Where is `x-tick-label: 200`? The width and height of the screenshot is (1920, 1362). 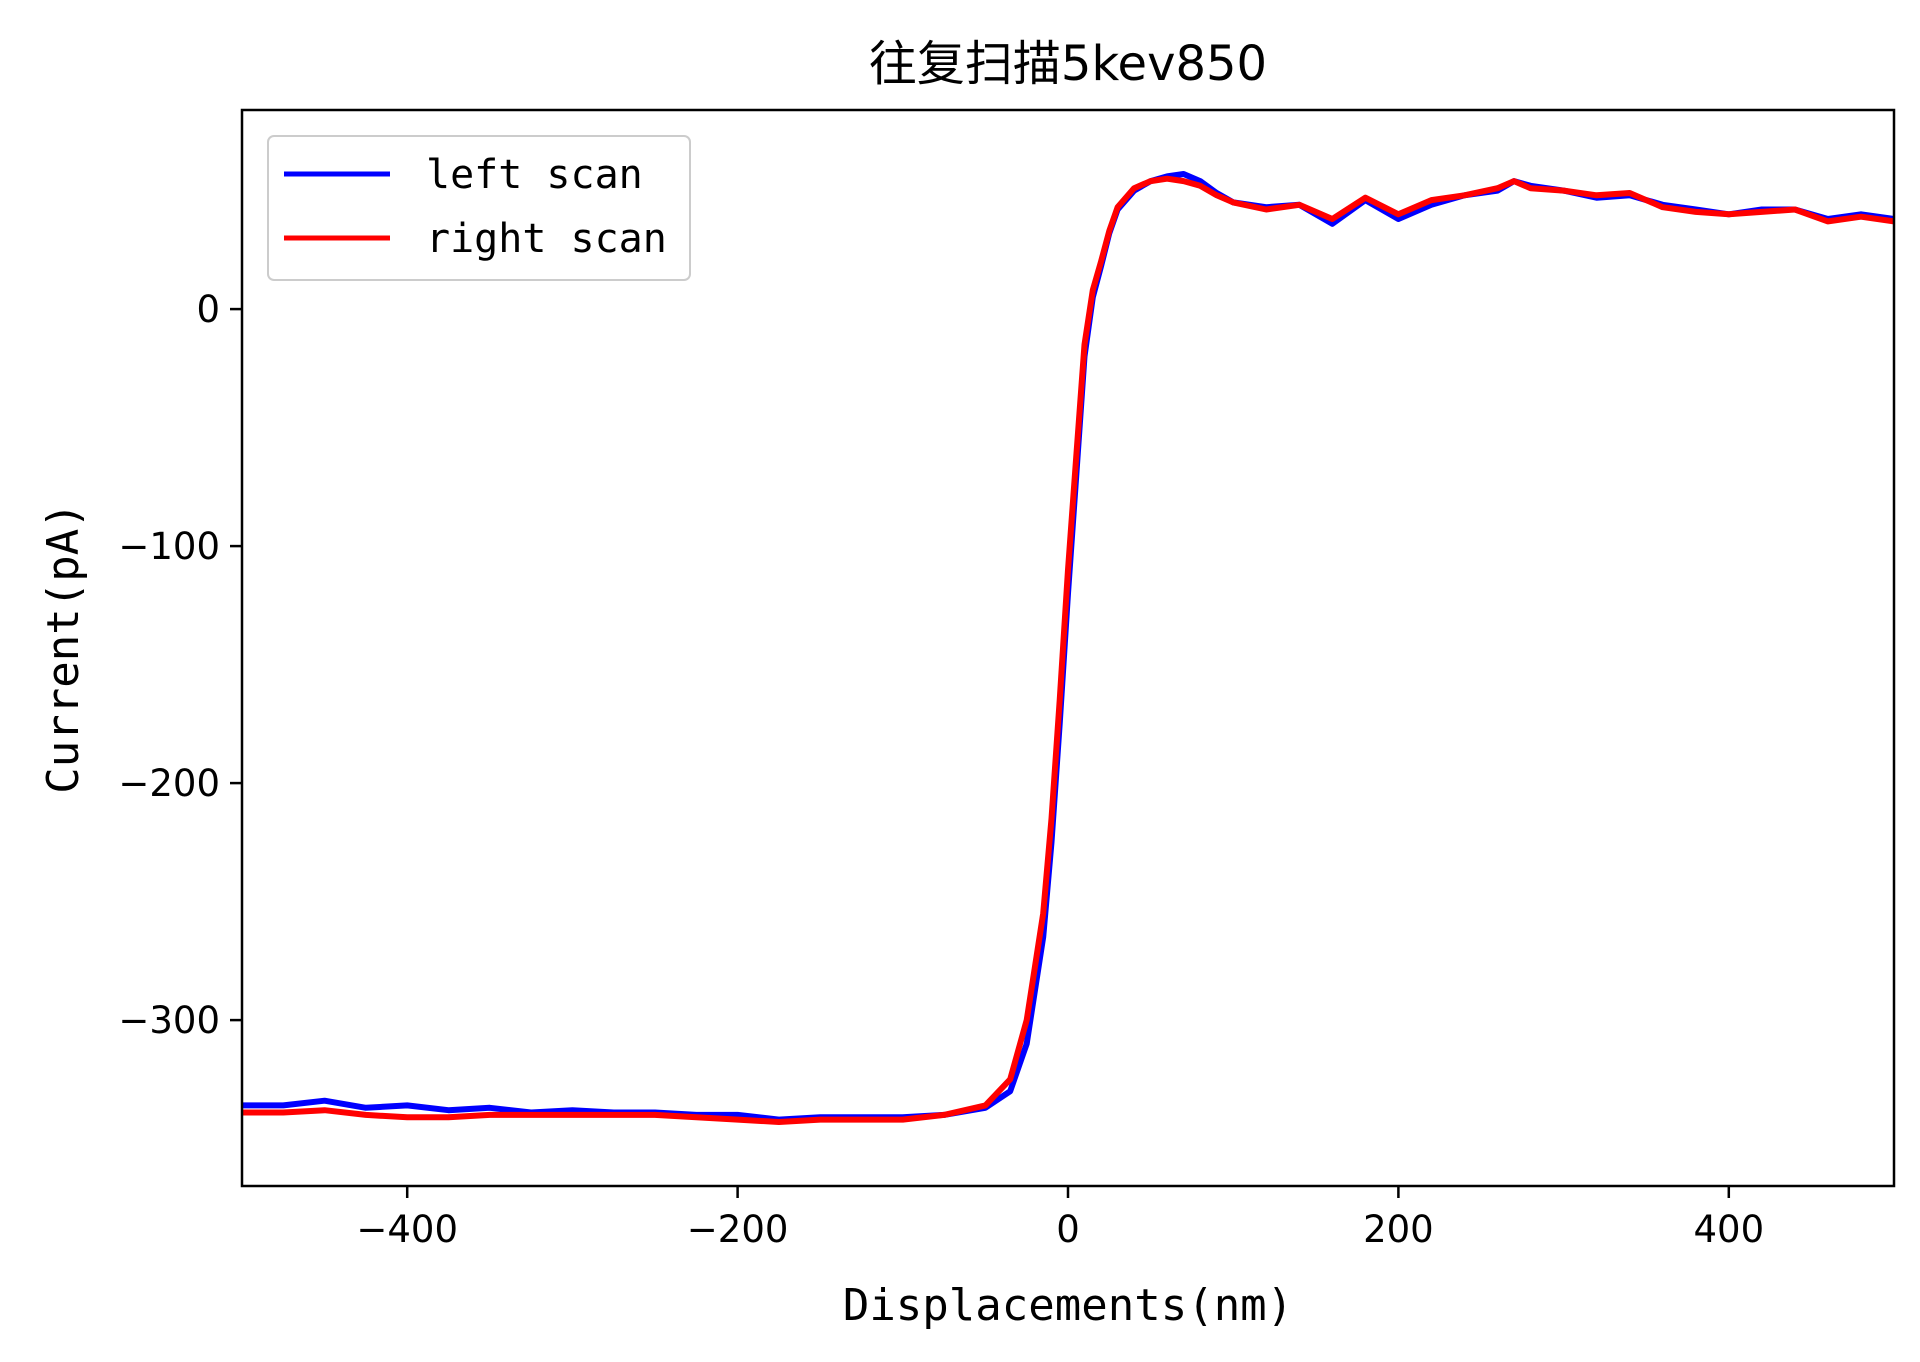 x-tick-label: 200 is located at coordinates (1398, 1229).